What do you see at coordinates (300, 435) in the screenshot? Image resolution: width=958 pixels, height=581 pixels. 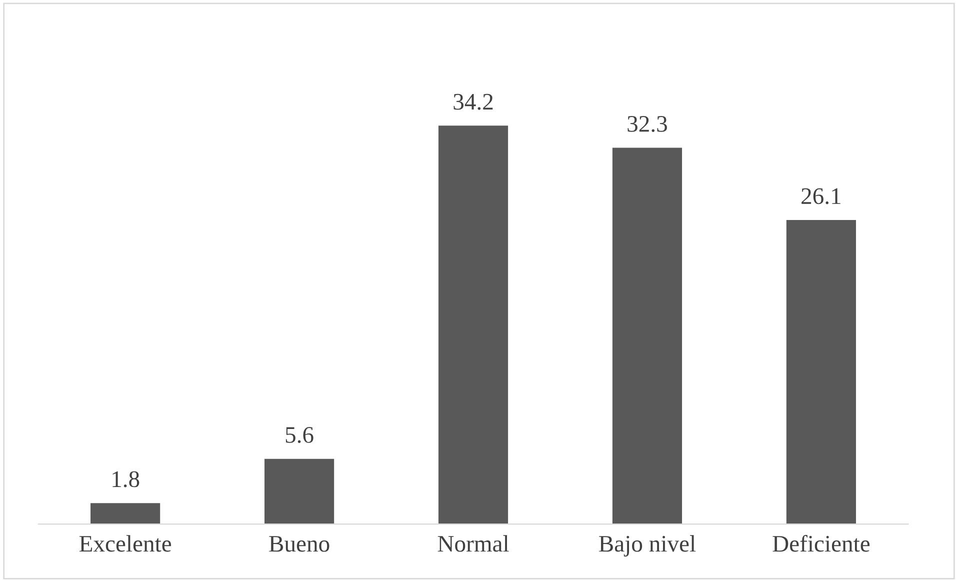 I see `data-label: 5.6` at bounding box center [300, 435].